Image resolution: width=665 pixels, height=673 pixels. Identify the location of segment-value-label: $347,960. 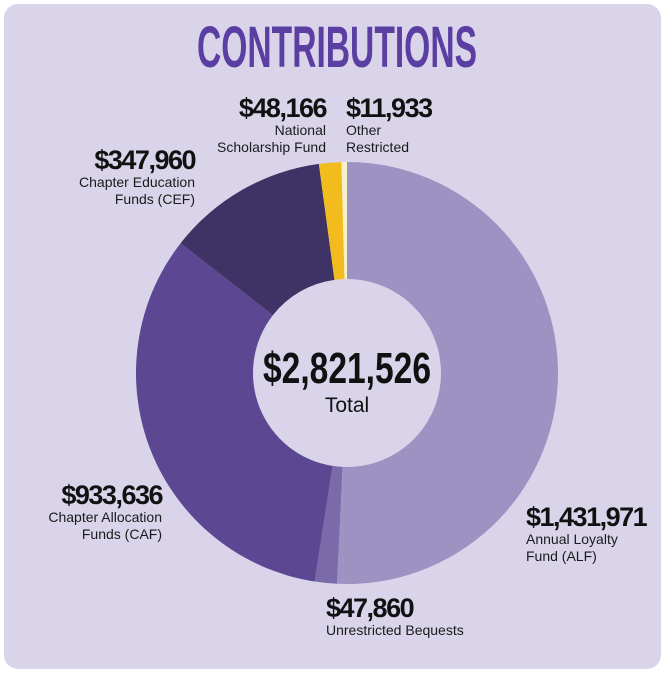
(145, 160).